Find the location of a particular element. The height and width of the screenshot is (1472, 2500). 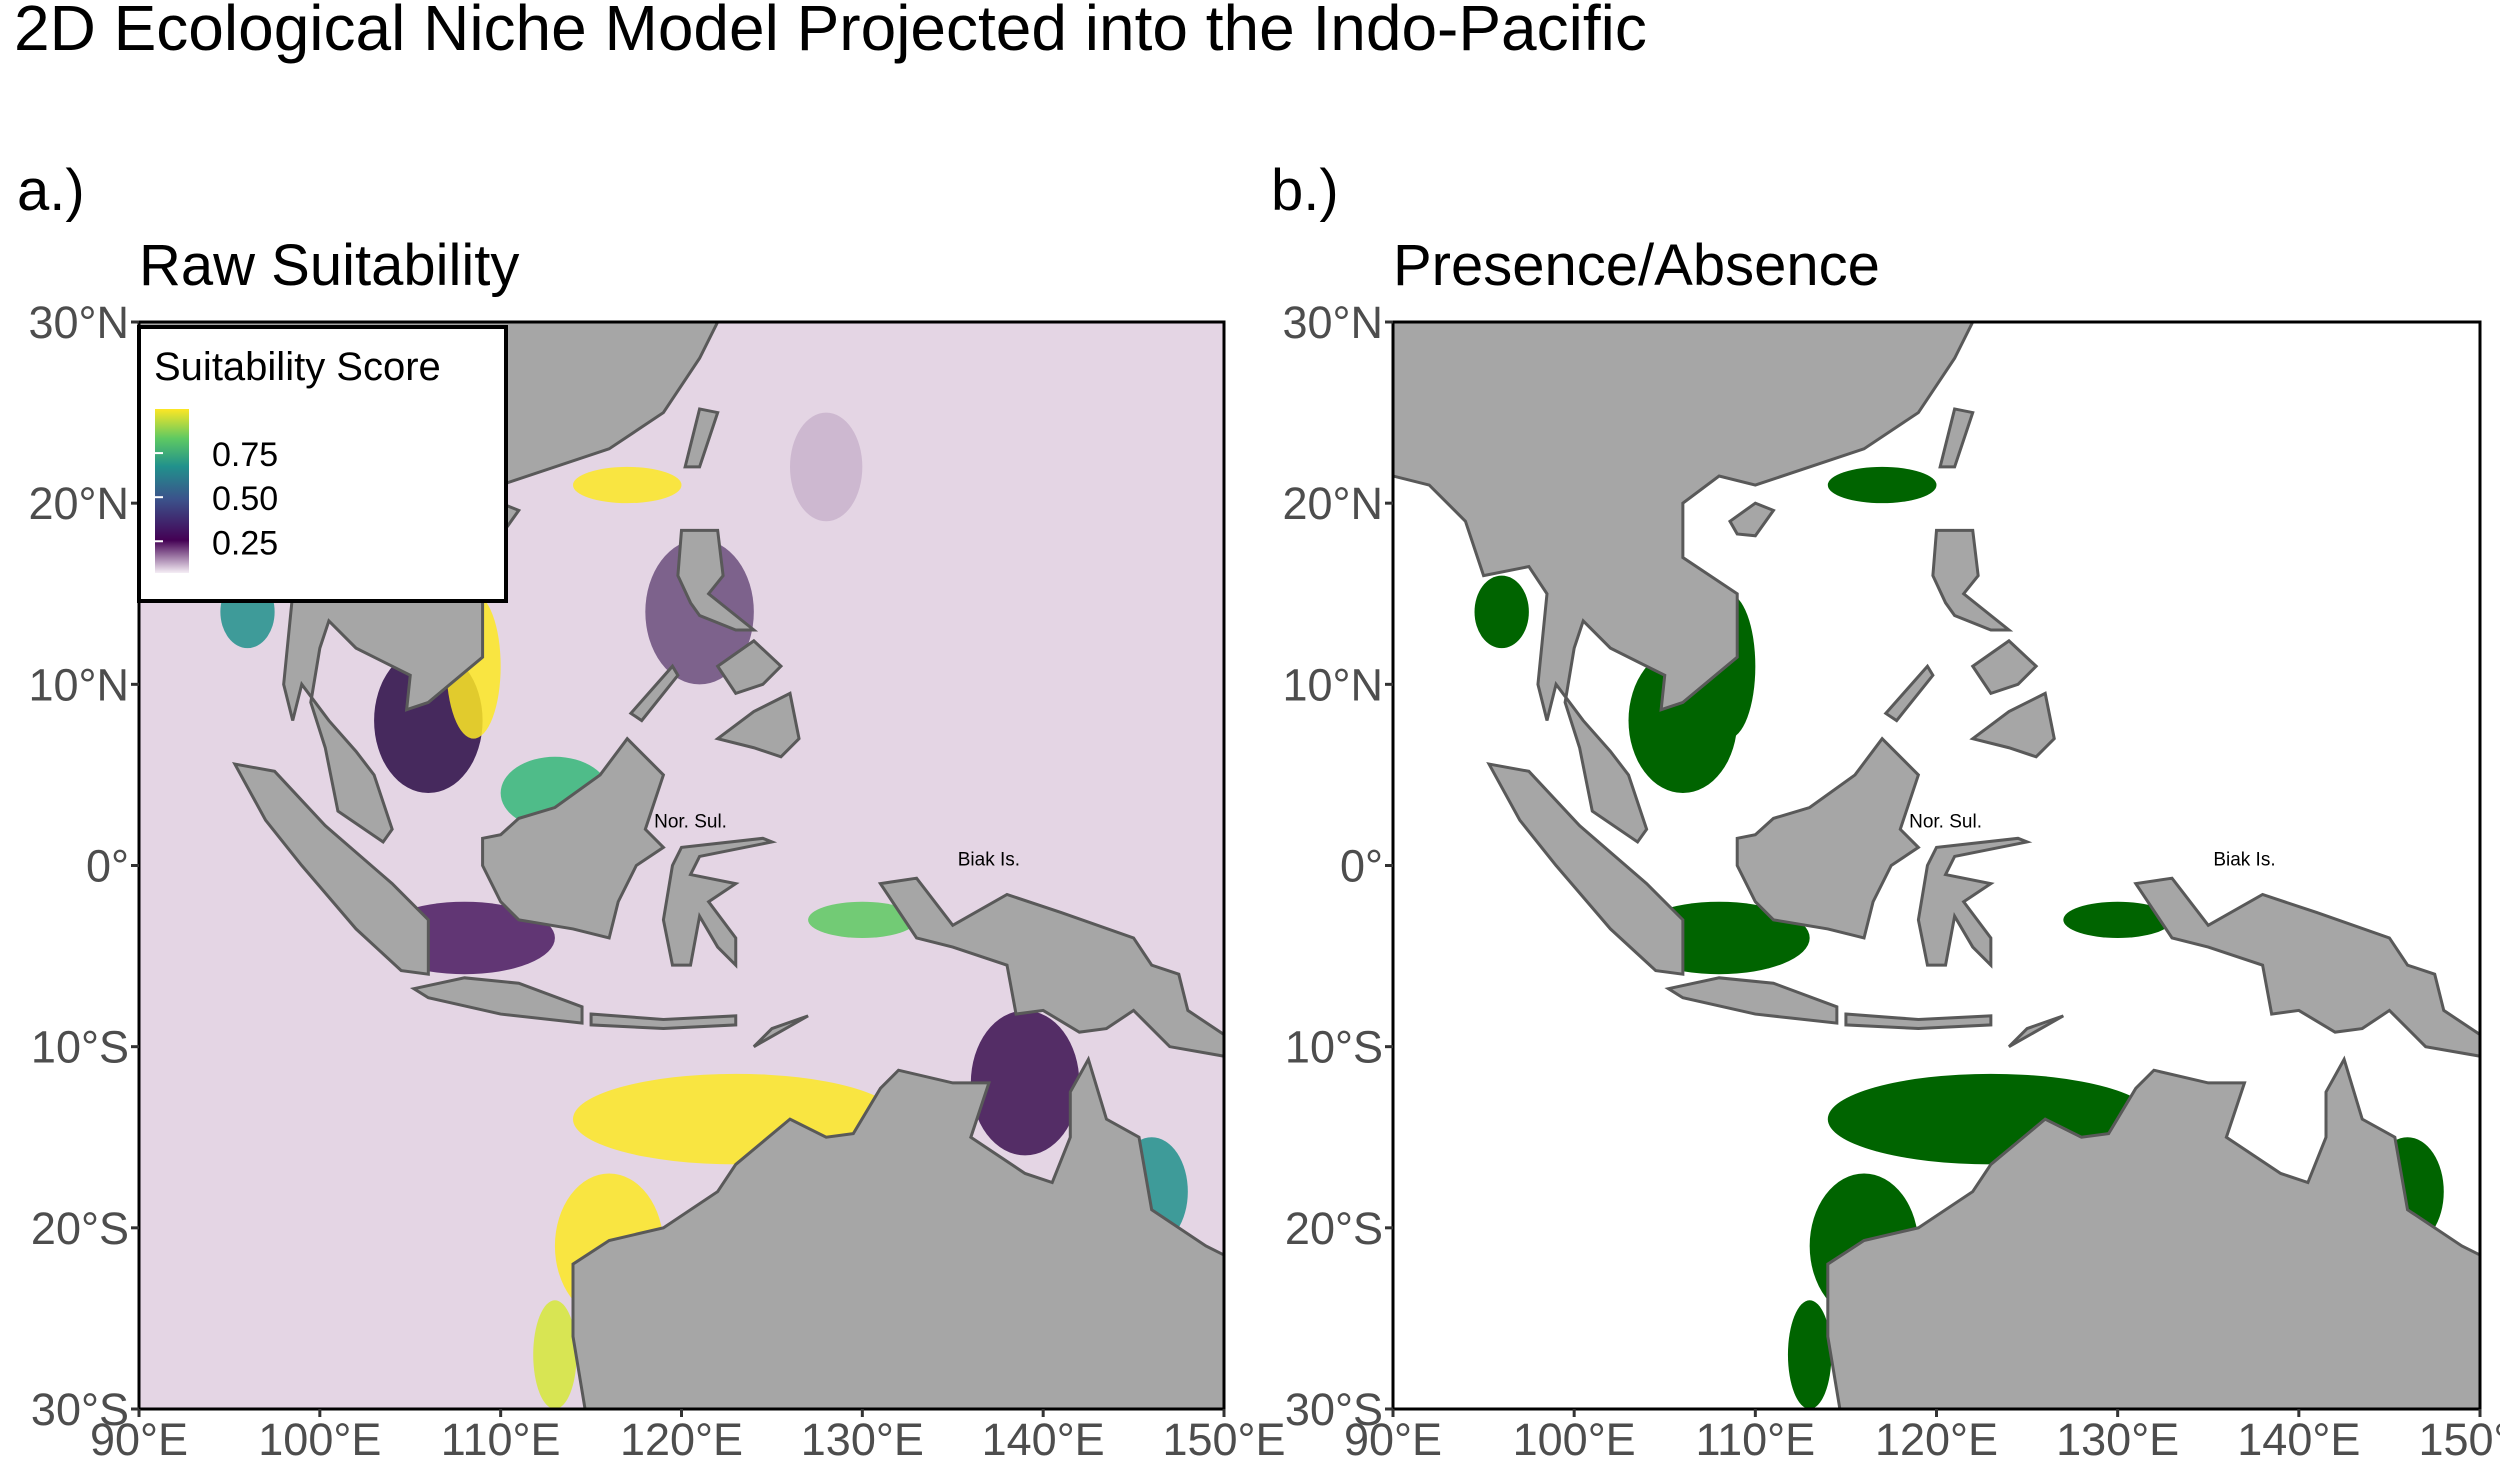

panel-label: b.) is located at coordinates (1305, 190).